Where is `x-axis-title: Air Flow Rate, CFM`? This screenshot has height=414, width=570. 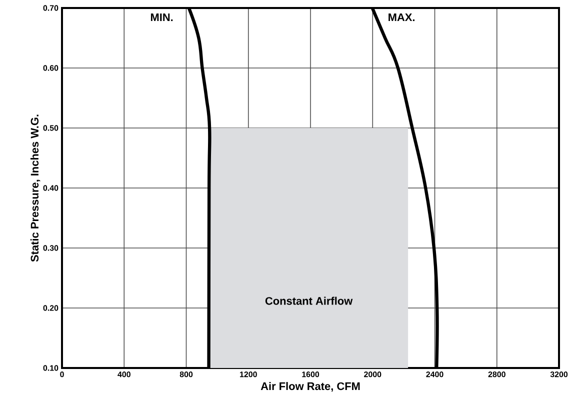
x-axis-title: Air Flow Rate, CFM is located at coordinates (310, 387).